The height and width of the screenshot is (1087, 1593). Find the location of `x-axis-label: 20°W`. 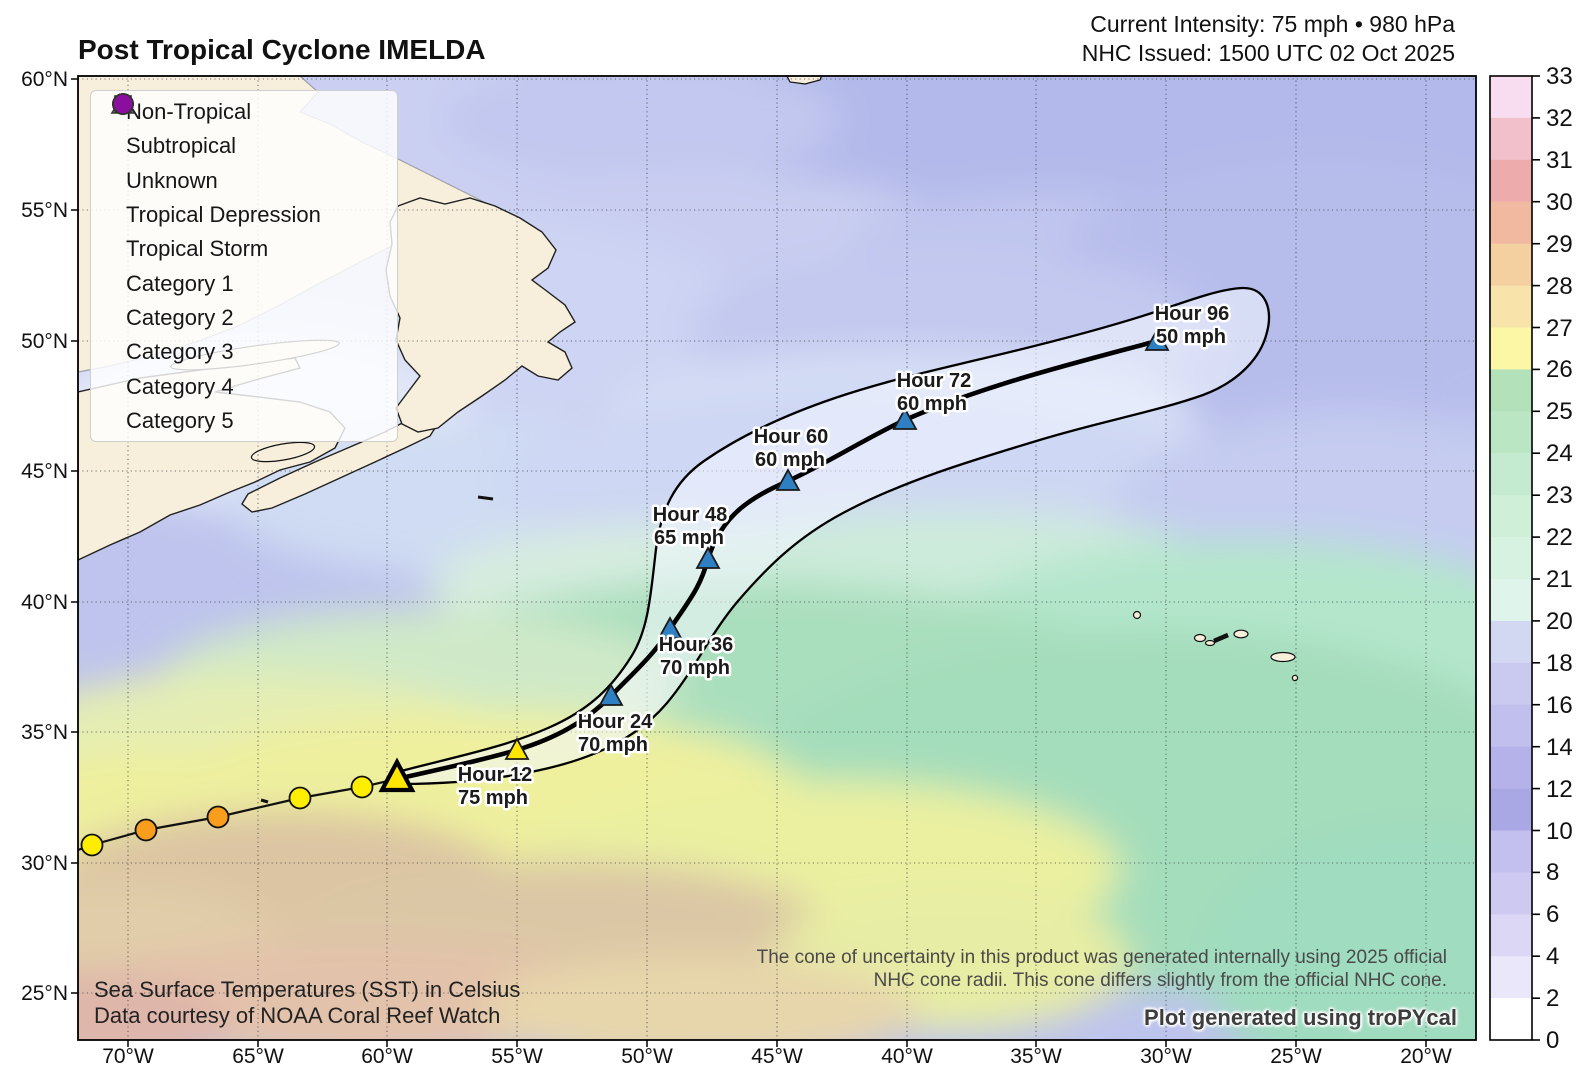

x-axis-label: 20°W is located at coordinates (1426, 1056).